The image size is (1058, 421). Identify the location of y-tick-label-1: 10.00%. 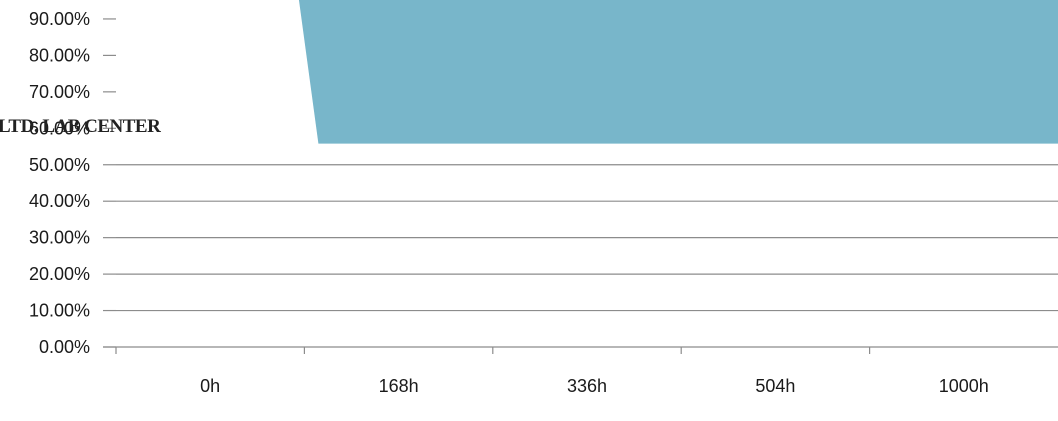
(59, 311).